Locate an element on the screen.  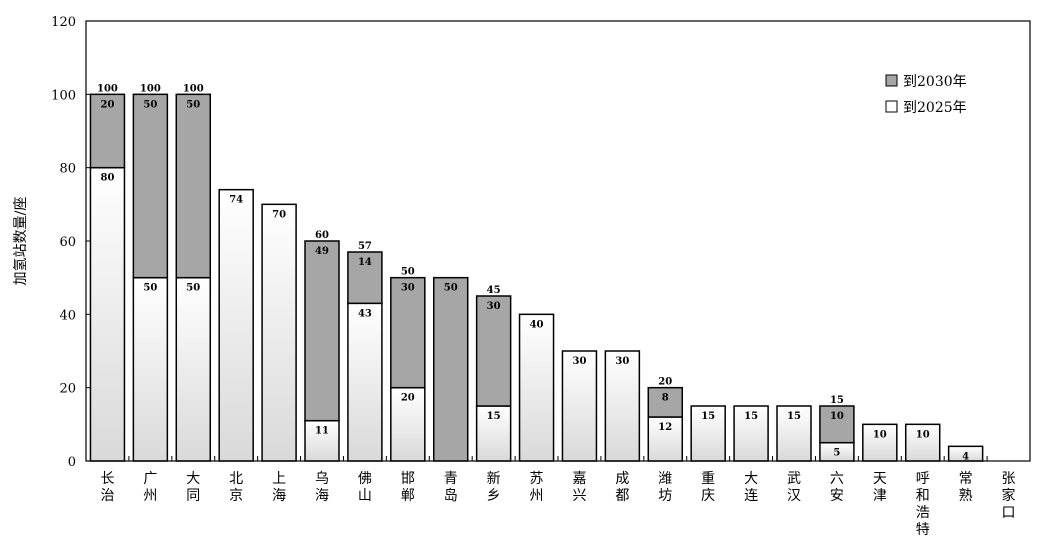
x-tick-label-18: 天津 is located at coordinates (880, 487).